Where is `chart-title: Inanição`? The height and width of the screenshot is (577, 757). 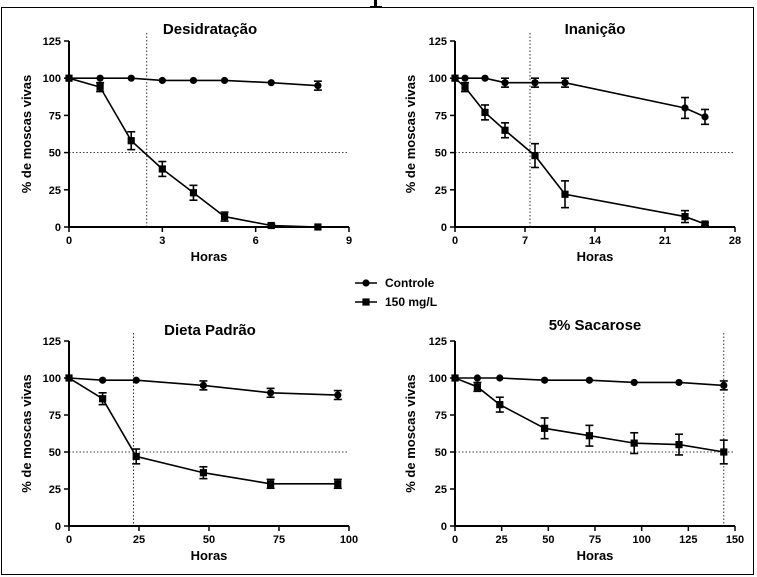 chart-title: Inanição is located at coordinates (595, 29).